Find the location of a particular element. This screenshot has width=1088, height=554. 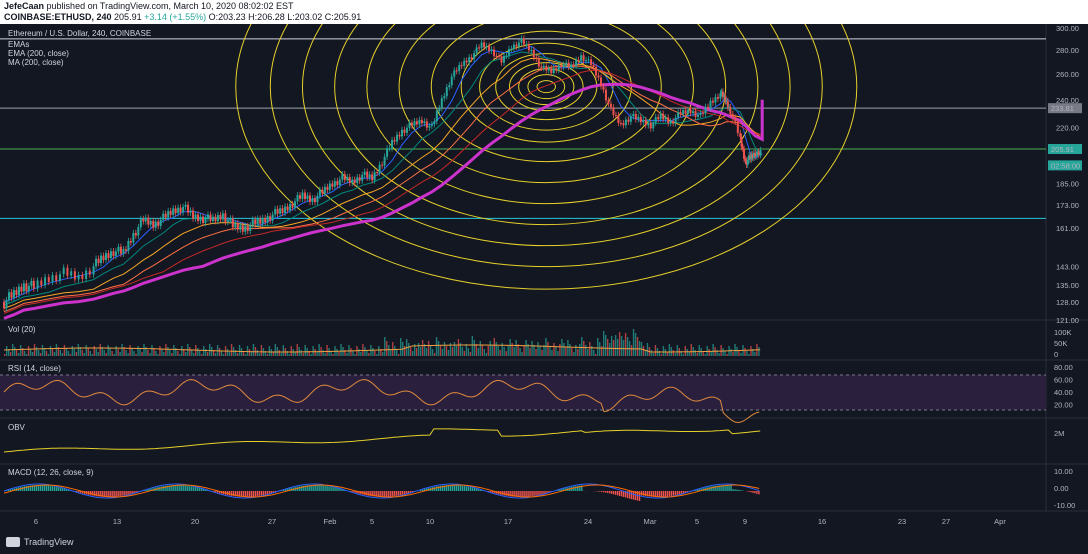

price-tick-label: 260.00 is located at coordinates (1067, 74).